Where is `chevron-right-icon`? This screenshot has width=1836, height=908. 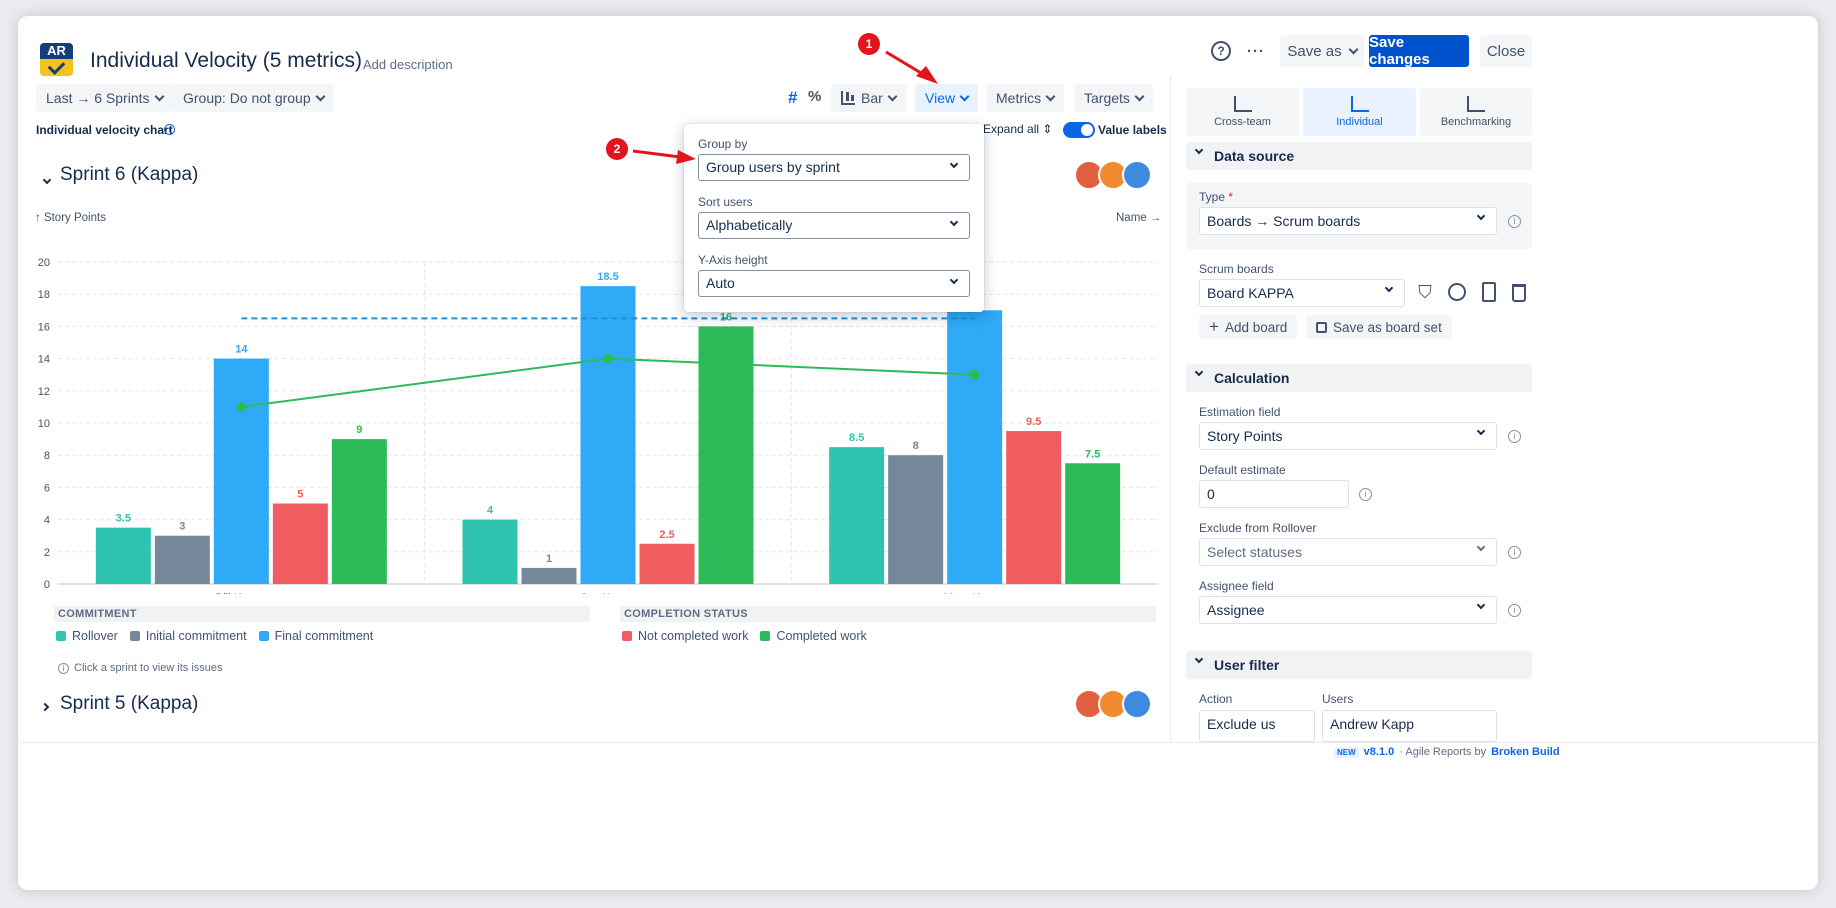
chevron-right-icon is located at coordinates (45, 707).